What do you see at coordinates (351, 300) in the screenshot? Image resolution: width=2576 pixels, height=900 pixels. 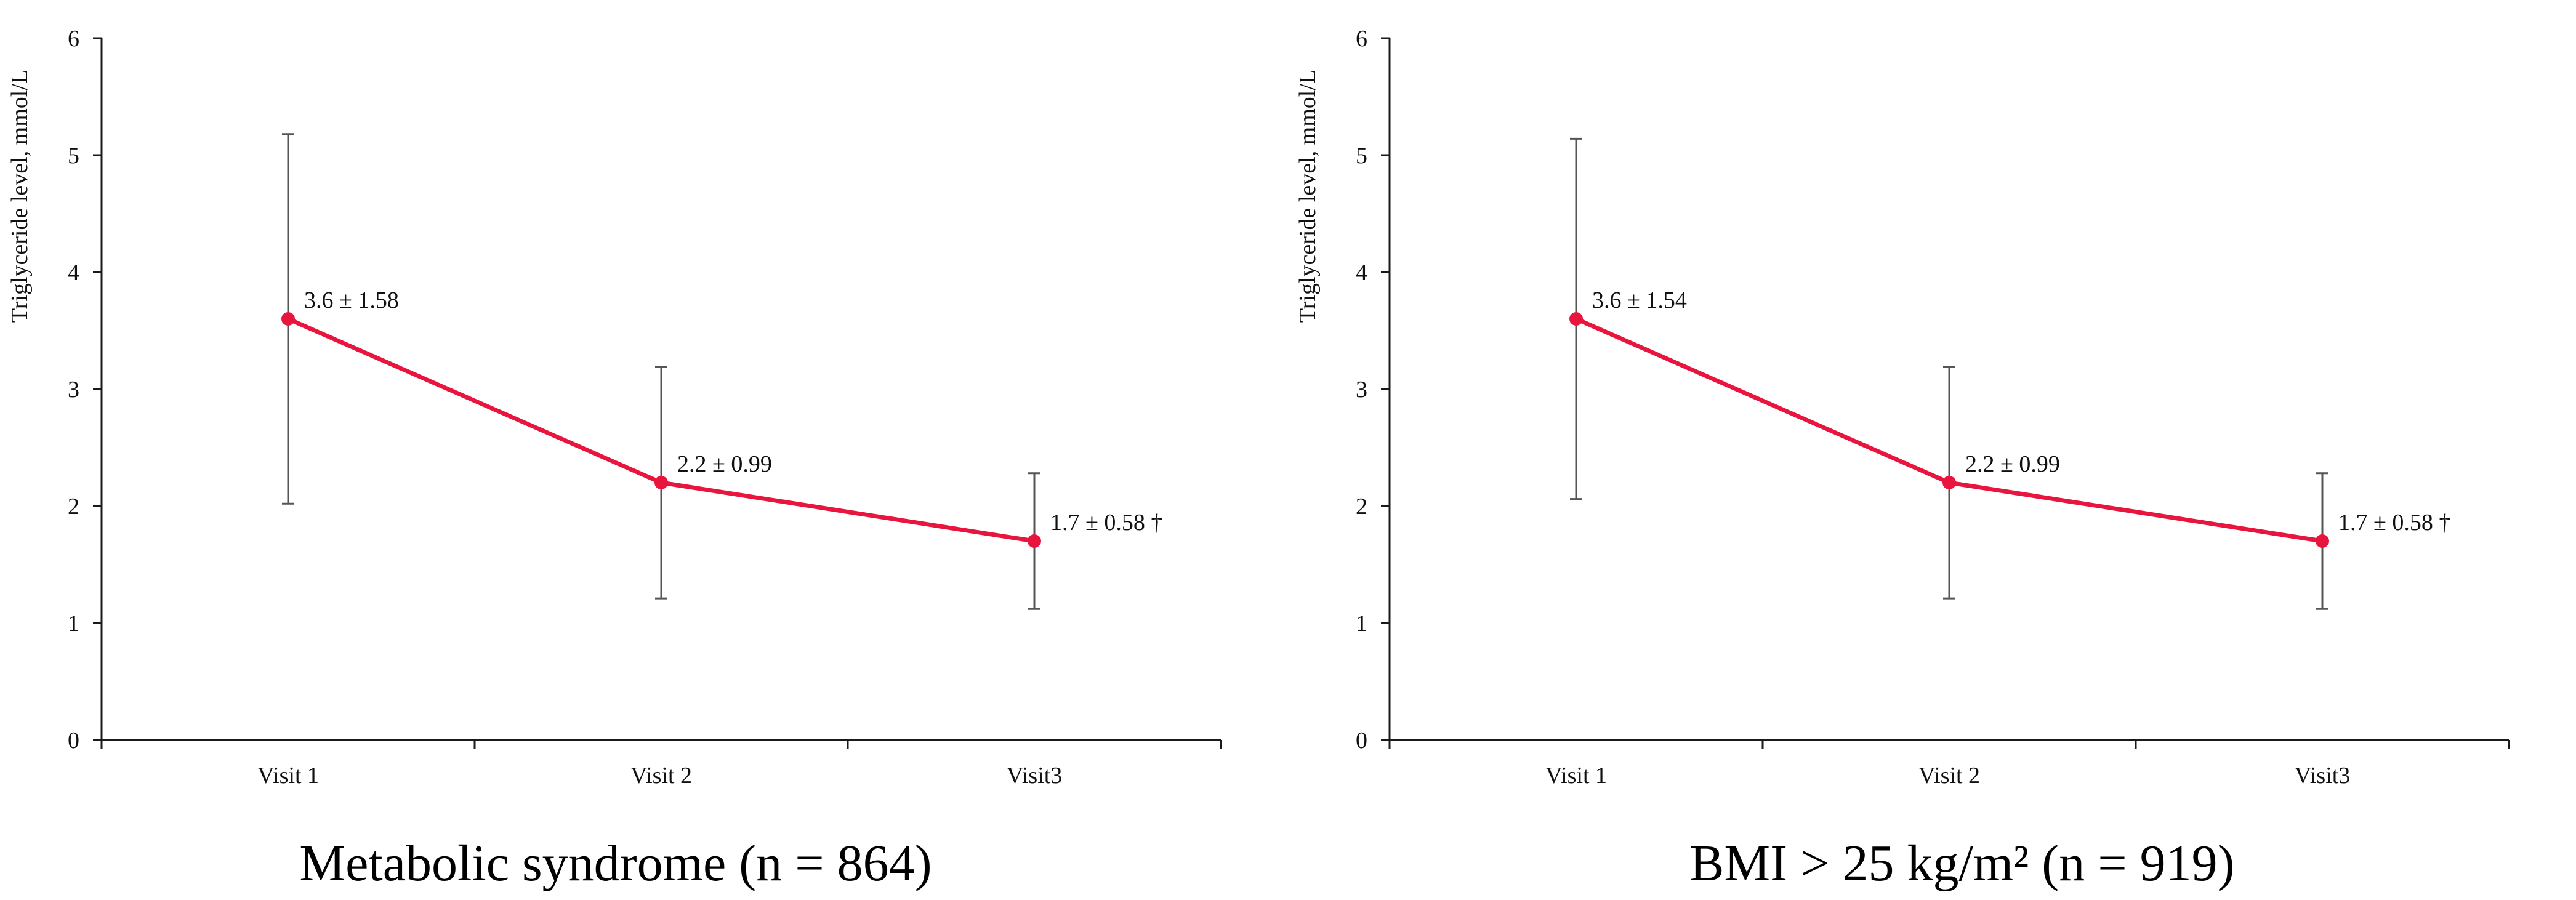 I see `data-label: 3.6 ± 1.58` at bounding box center [351, 300].